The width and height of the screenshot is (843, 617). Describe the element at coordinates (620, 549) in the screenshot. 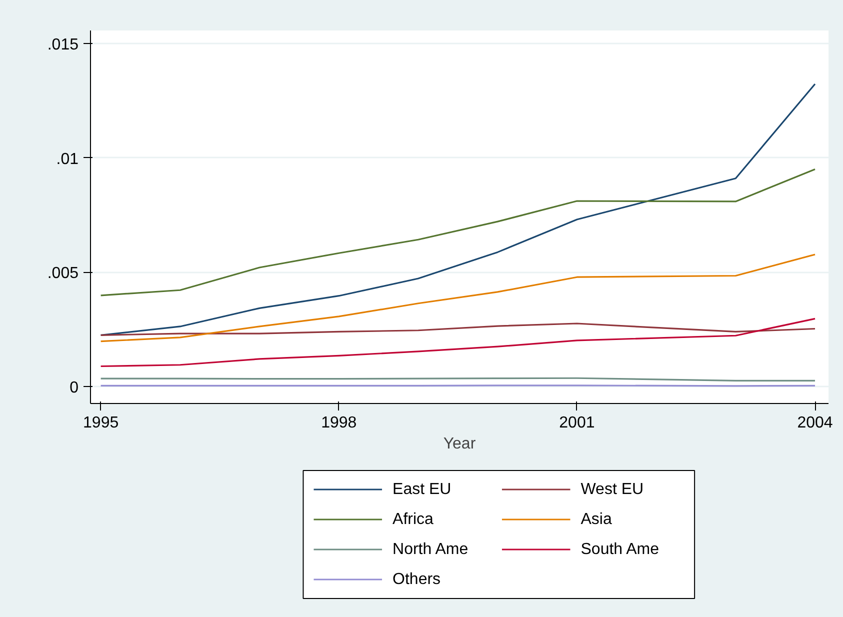

I see `legend-label: South Ame` at that location.